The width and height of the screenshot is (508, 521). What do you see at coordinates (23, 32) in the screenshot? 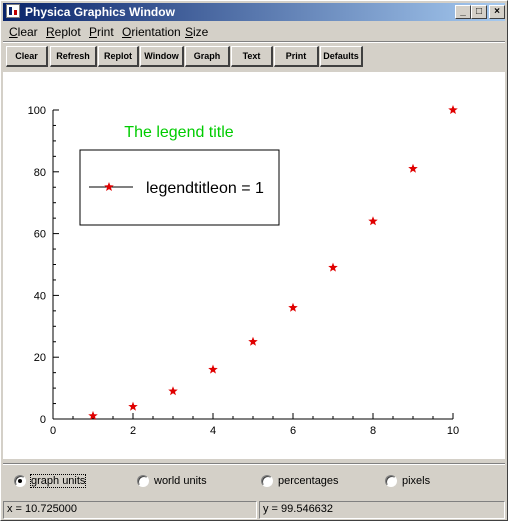
I see `menu-clear: Clear` at bounding box center [23, 32].